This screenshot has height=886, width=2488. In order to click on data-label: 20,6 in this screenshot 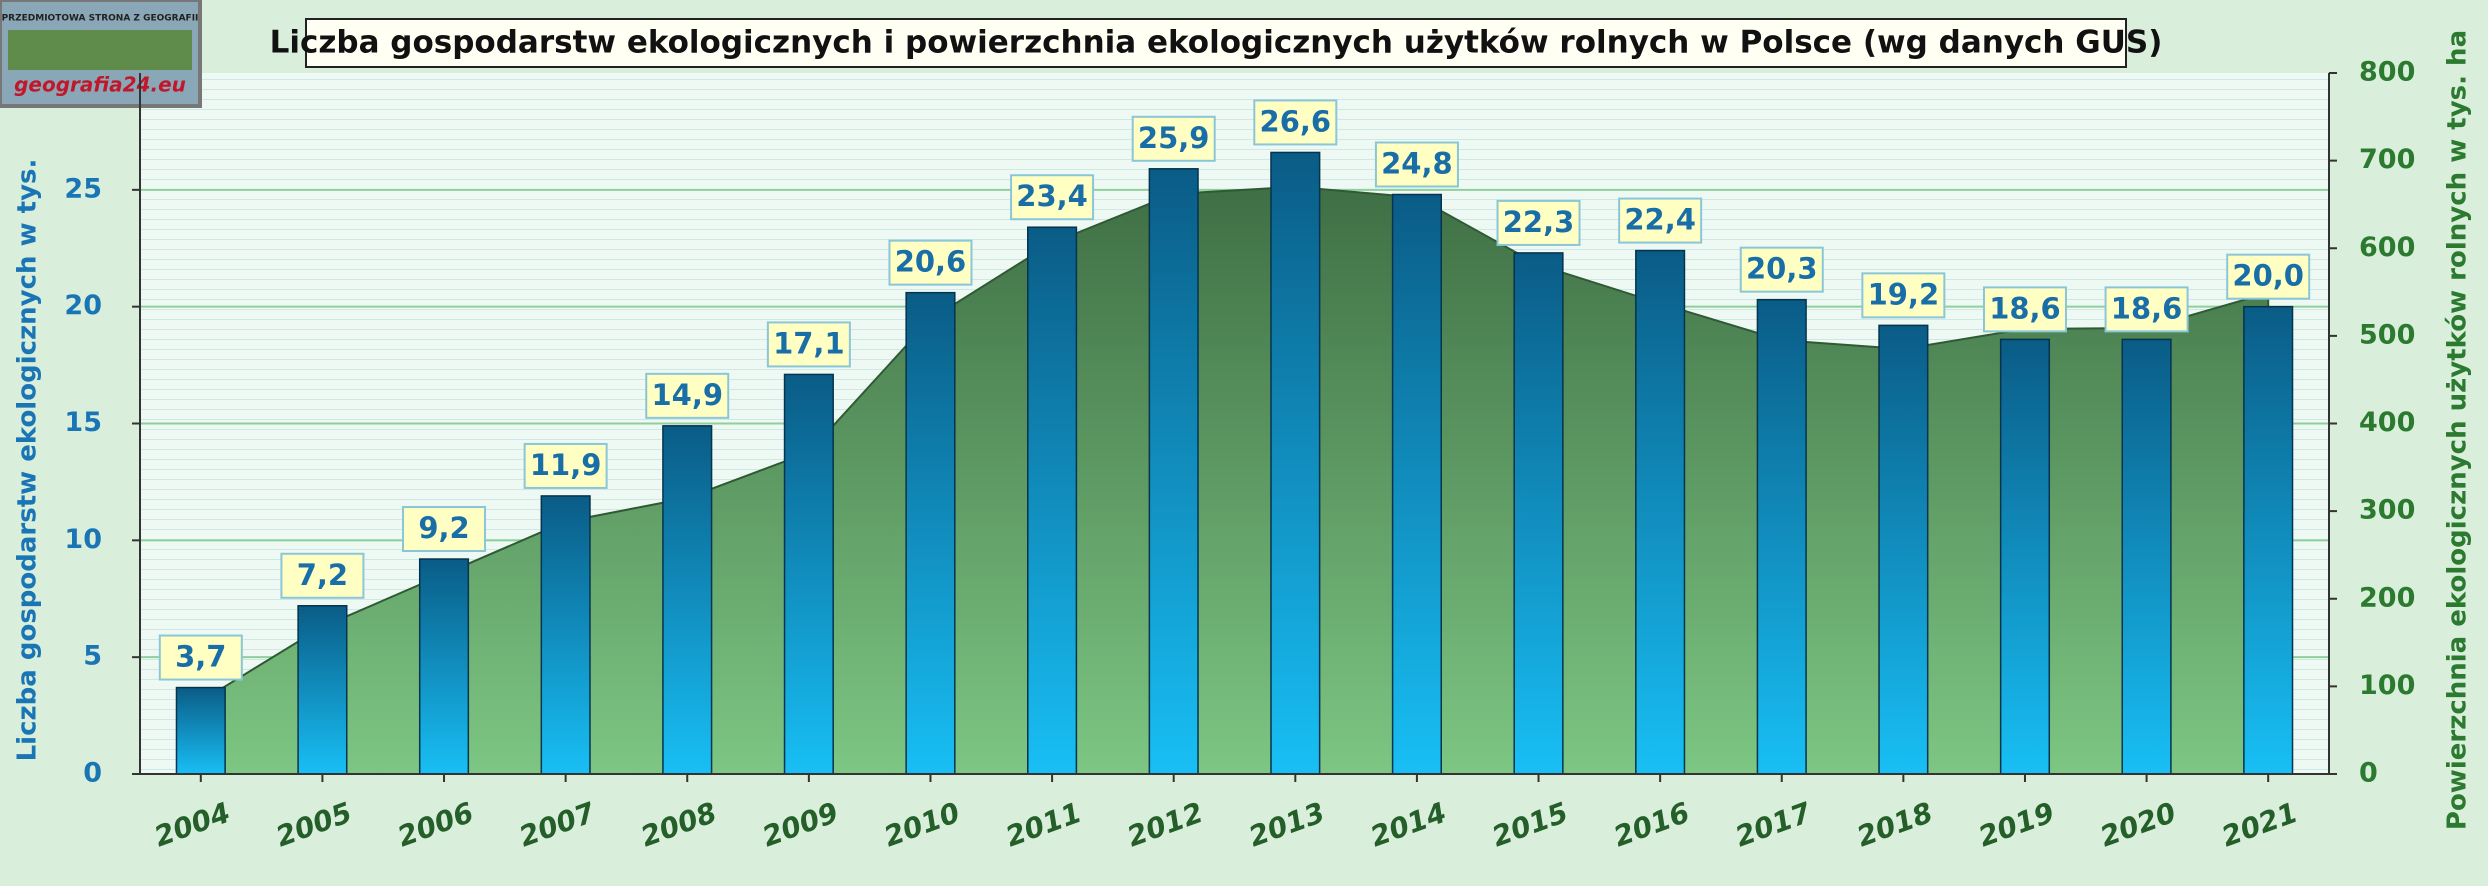, I will do `click(931, 262)`.